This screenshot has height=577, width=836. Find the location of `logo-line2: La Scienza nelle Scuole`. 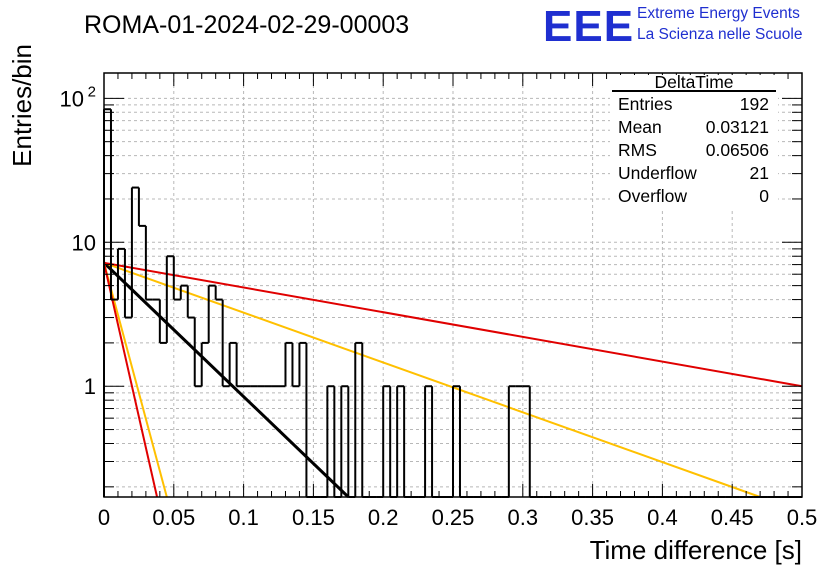

logo-line2: La Scienza nelle Scuole is located at coordinates (719, 34).